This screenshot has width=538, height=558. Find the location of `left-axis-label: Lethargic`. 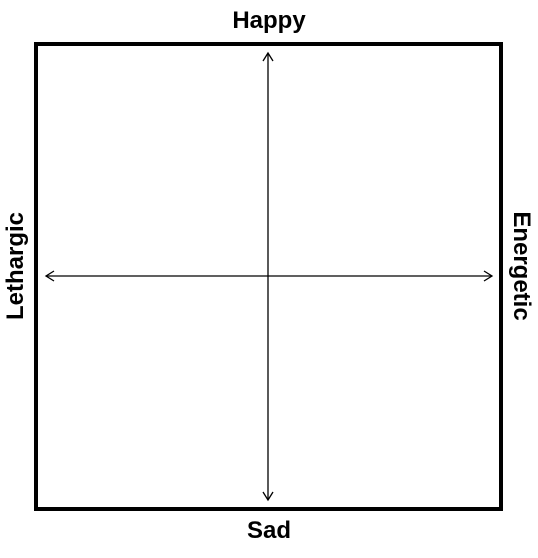

left-axis-label: Lethargic is located at coordinates (15, 266).